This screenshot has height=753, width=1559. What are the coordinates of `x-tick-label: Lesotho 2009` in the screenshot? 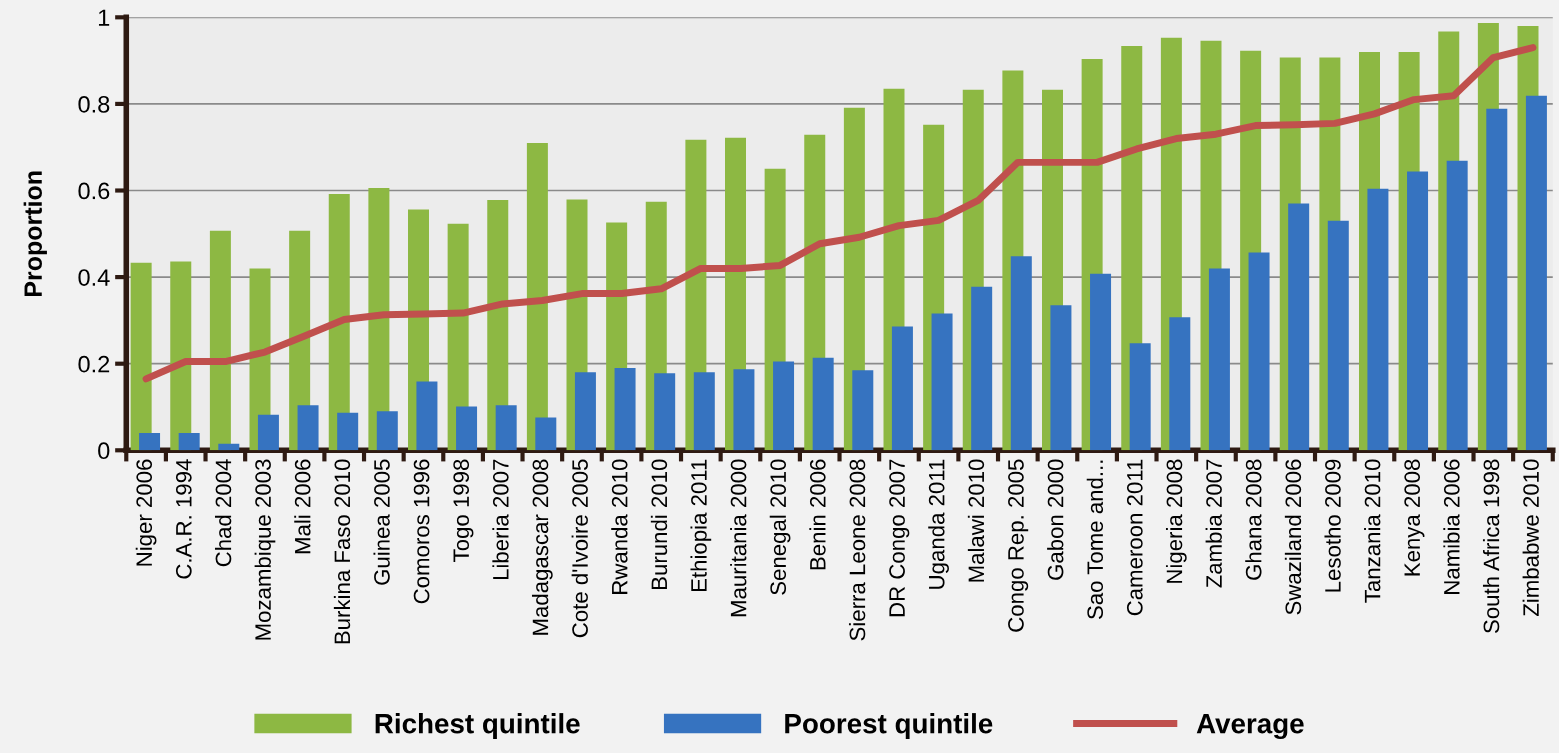 It's located at (1332, 525).